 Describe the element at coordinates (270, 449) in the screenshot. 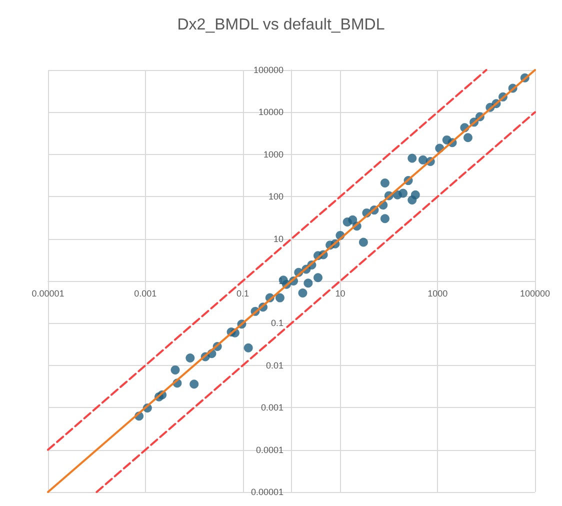

I see `y-tick-label: 0.0001` at that location.